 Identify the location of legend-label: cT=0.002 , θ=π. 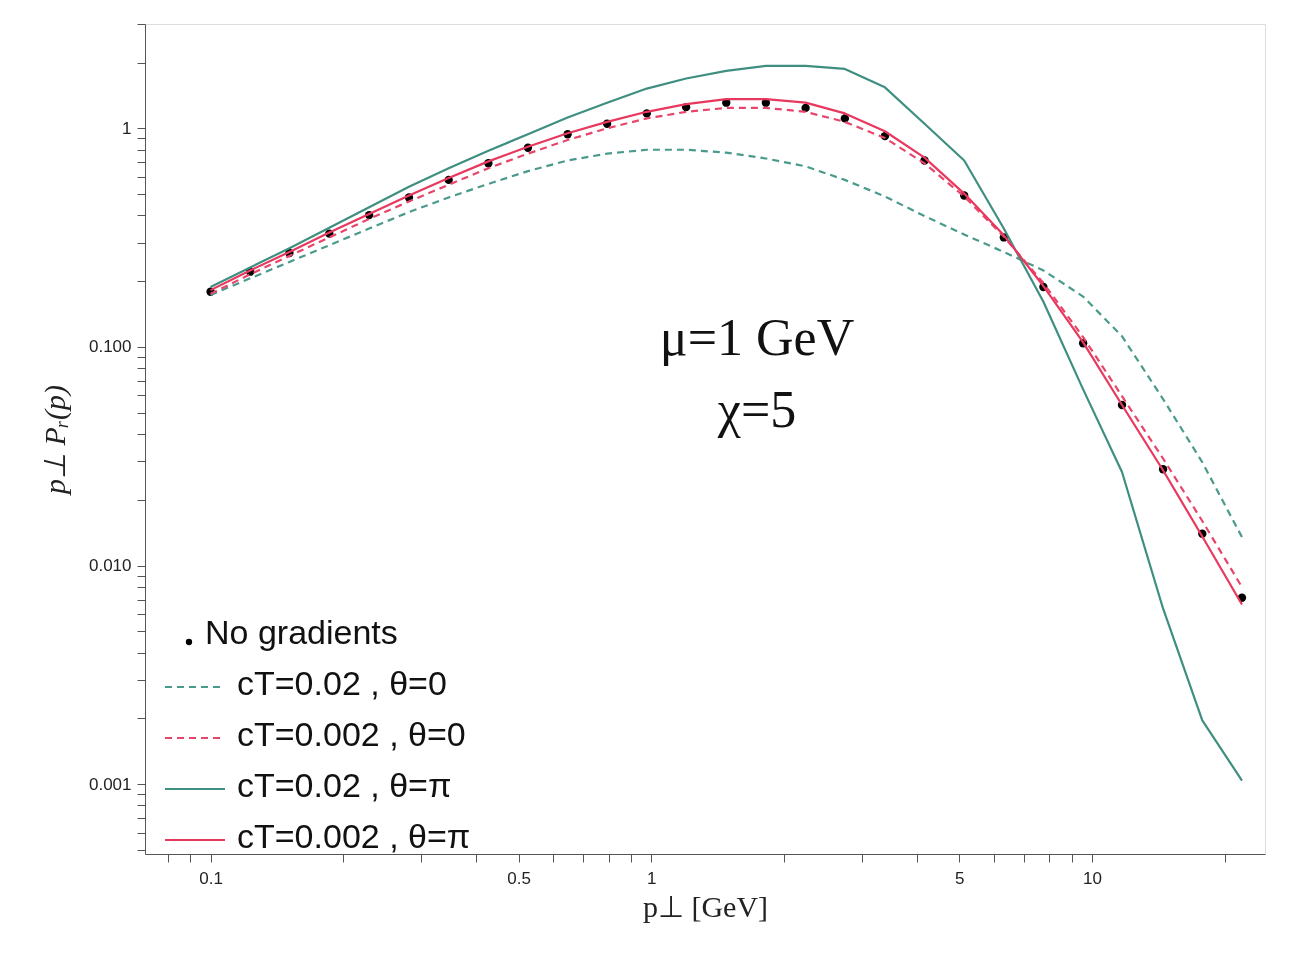
(354, 836).